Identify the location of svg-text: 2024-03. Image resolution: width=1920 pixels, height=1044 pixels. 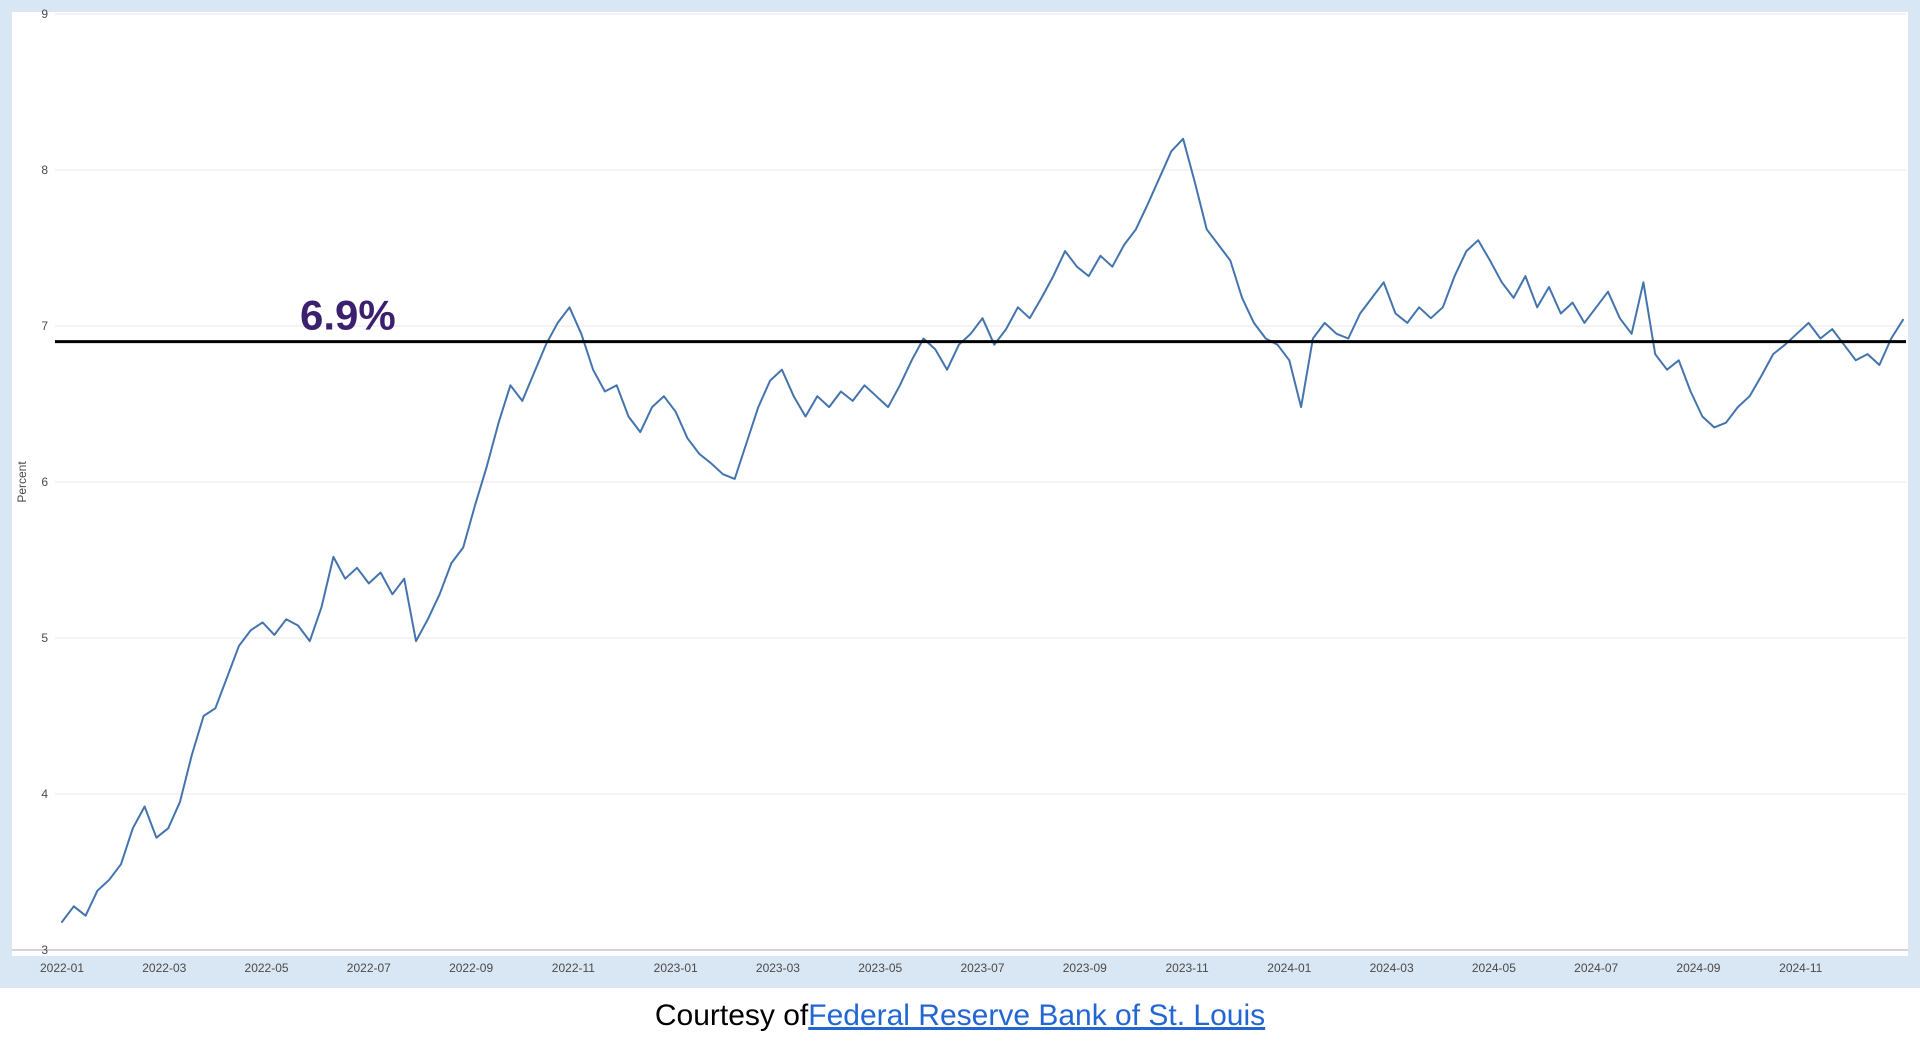
(1392, 968).